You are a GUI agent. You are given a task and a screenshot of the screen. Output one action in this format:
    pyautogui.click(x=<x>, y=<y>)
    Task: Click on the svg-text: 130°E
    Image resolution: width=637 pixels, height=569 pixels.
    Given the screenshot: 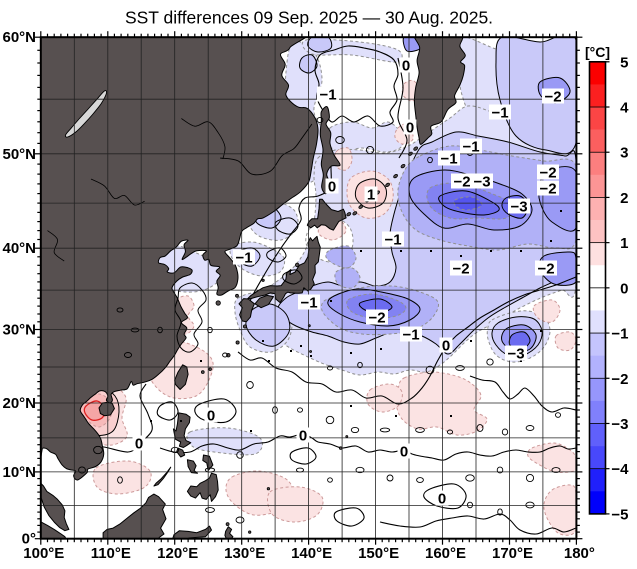 What is the action you would take?
    pyautogui.click(x=244, y=553)
    